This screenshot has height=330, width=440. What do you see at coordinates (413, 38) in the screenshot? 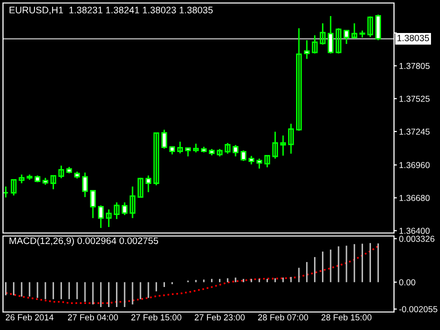
I see `ref-line-label: 1.38035` at bounding box center [413, 38].